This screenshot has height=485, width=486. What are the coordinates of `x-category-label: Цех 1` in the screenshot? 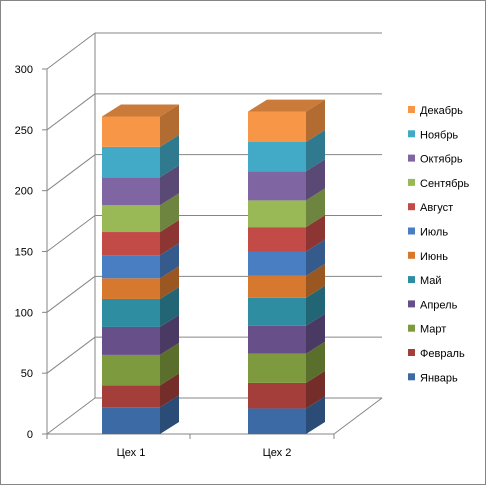 It's located at (131, 453).